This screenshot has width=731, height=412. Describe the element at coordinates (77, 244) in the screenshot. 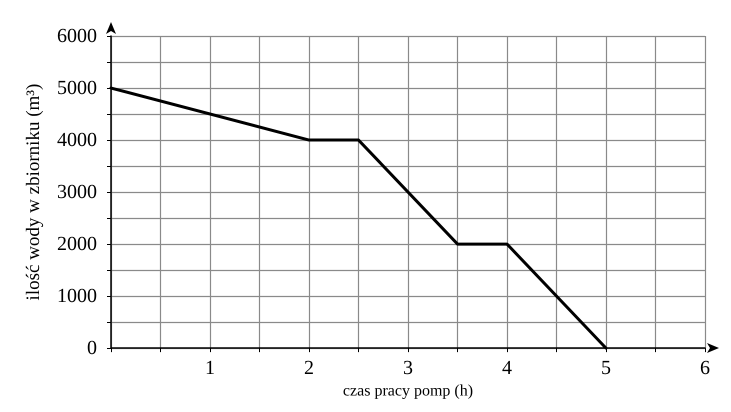

I see `y-tick-label: 2000` at that location.